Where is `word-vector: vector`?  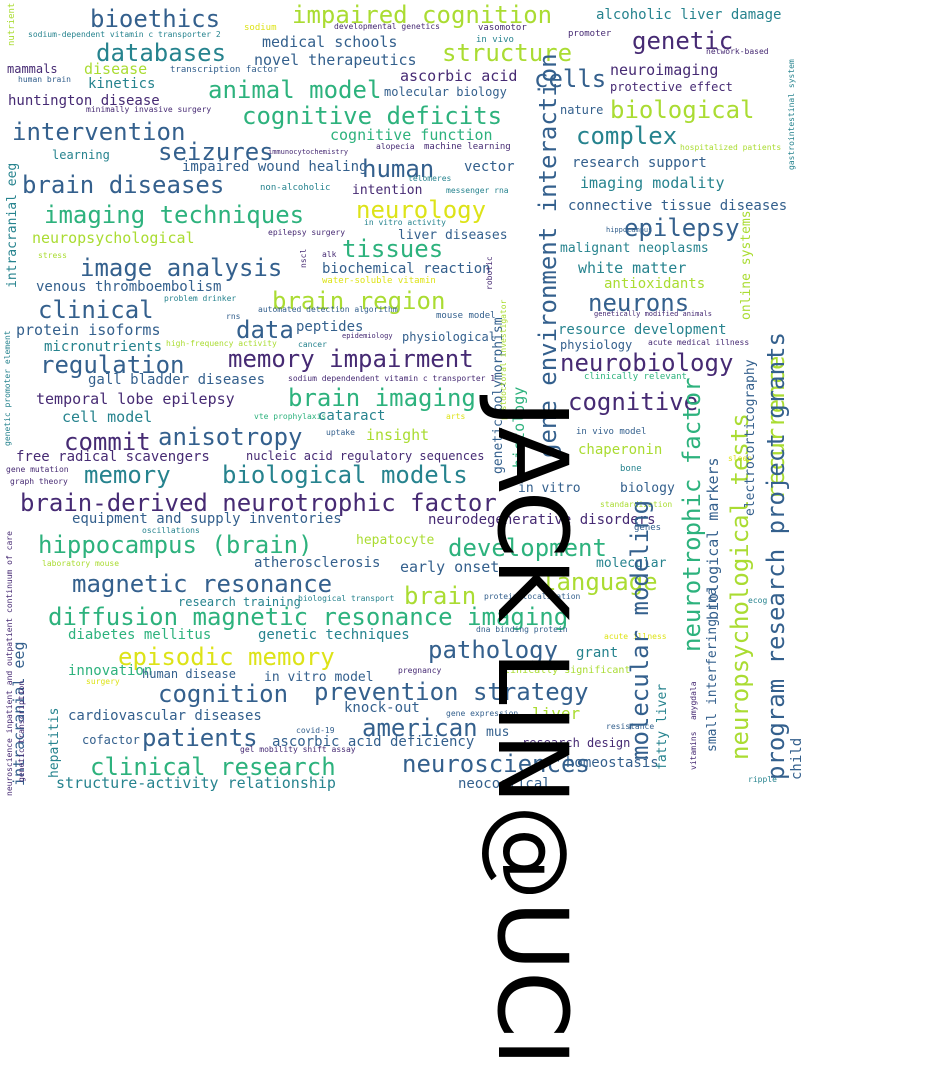 word-vector: vector is located at coordinates (489, 167).